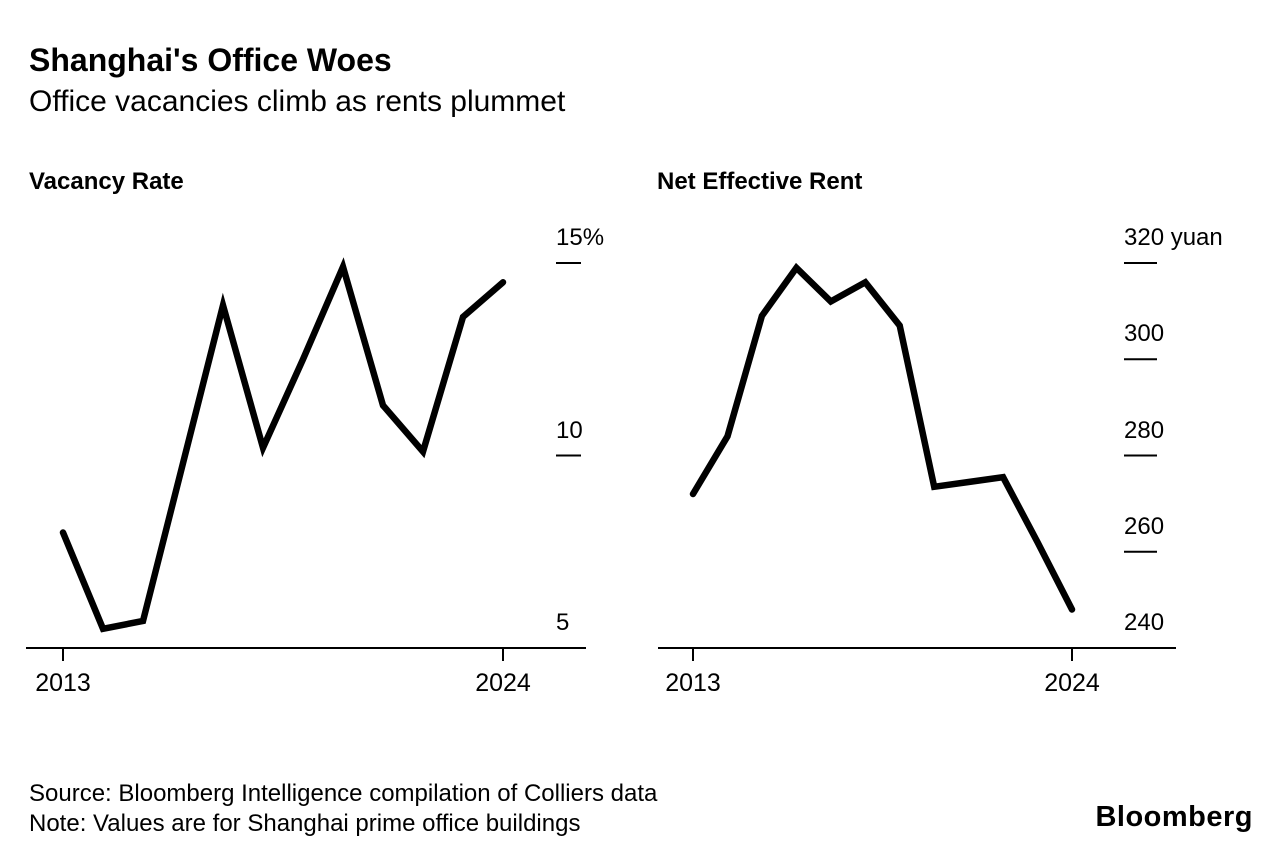 Image resolution: width=1287 pixels, height=864 pixels. Describe the element at coordinates (106, 181) in the screenshot. I see `chart-title-vacancy-rate: Vacancy Rate` at that location.